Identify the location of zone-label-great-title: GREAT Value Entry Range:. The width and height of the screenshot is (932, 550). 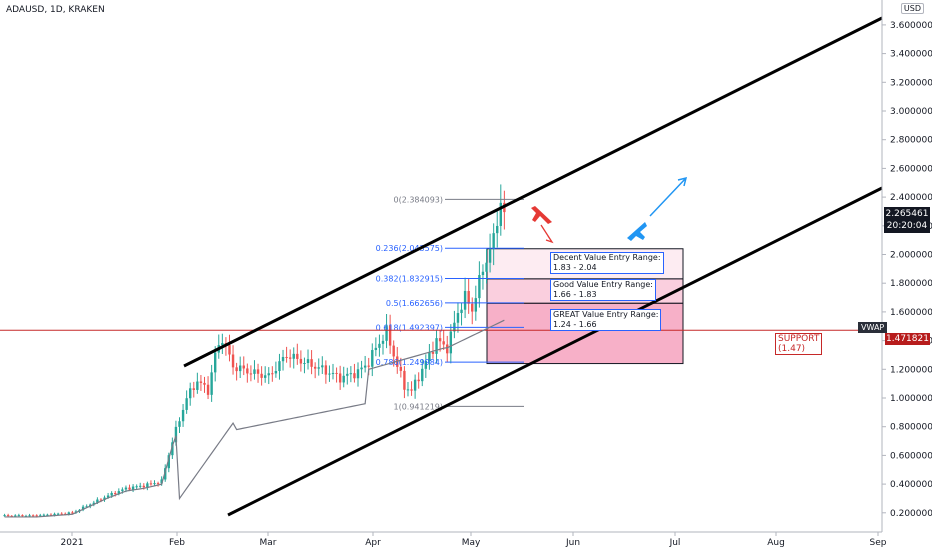
(606, 314).